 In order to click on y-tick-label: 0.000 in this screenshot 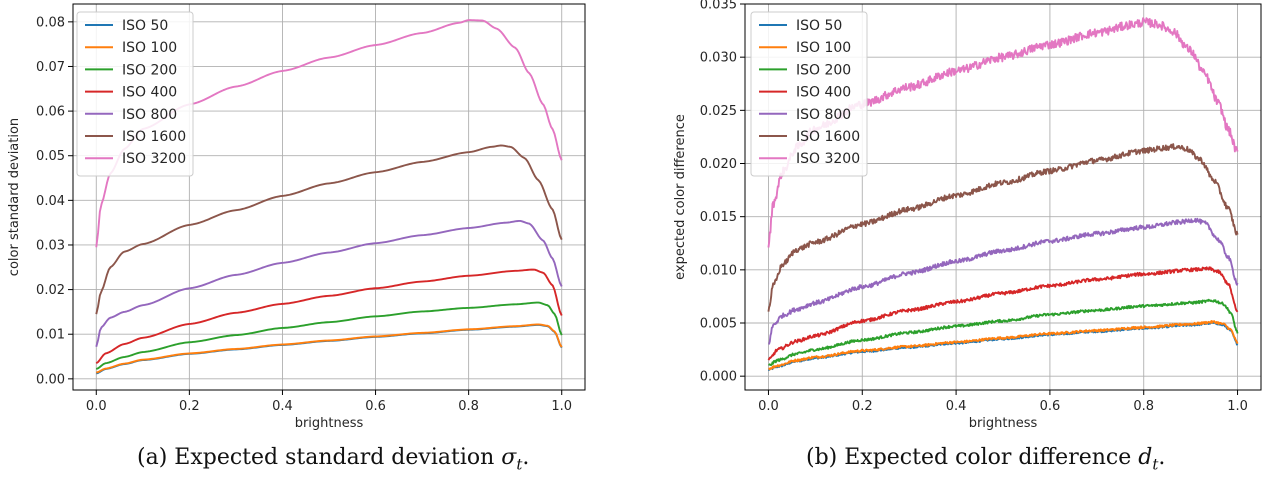, I will do `click(718, 377)`.